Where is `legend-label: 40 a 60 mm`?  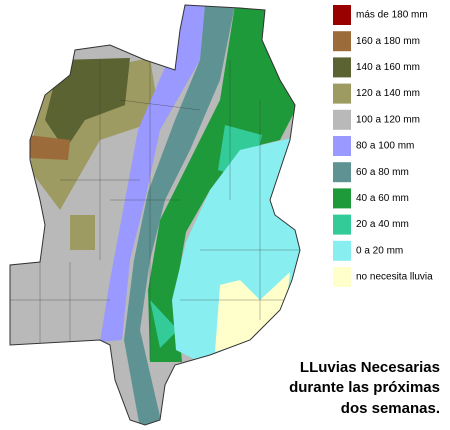 legend-label: 40 a 60 mm is located at coordinates (382, 198).